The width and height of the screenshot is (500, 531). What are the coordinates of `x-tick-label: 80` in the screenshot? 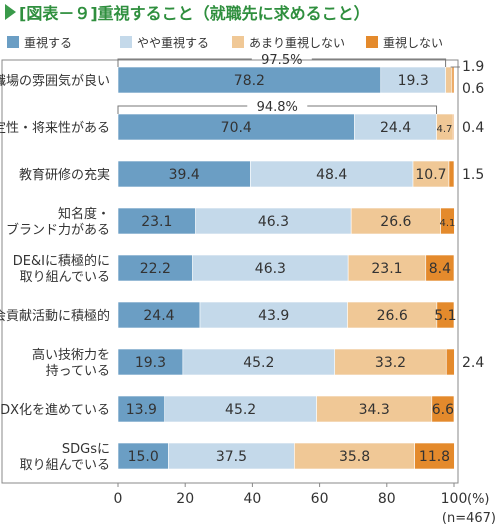 It's located at (387, 499).